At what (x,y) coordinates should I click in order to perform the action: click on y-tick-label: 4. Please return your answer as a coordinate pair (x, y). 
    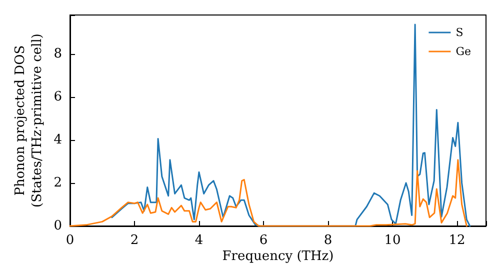
    Looking at the image, I should click on (58, 140).